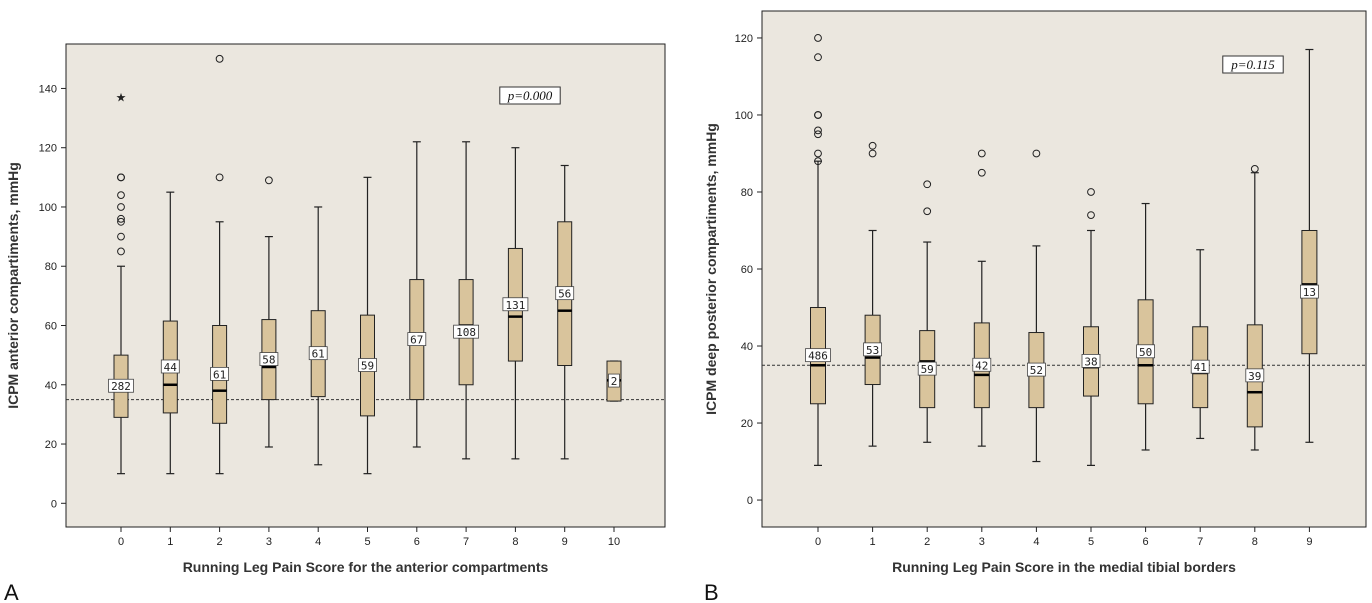 The height and width of the screenshot is (603, 1372). Describe the element at coordinates (1091, 542) in the screenshot. I see `chart-b-xtick-label: 5` at that location.